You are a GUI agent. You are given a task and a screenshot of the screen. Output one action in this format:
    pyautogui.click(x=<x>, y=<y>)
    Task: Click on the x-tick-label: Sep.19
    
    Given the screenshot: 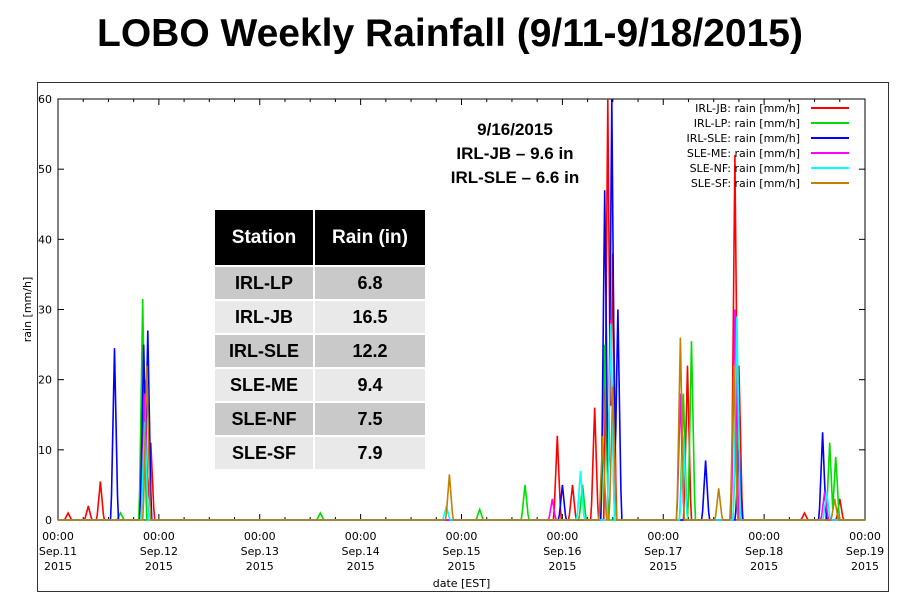 What is the action you would take?
    pyautogui.click(x=865, y=551)
    